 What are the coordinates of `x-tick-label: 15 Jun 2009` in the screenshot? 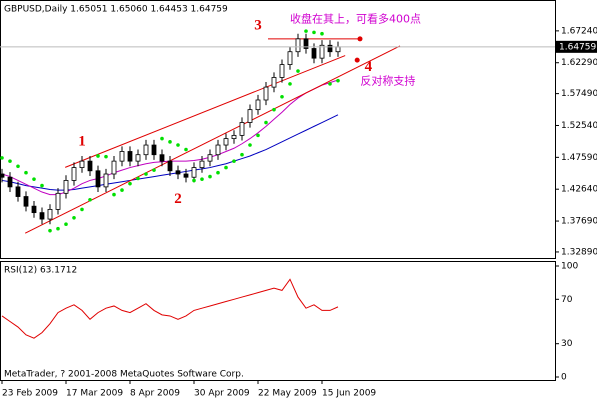 It's located at (349, 394).